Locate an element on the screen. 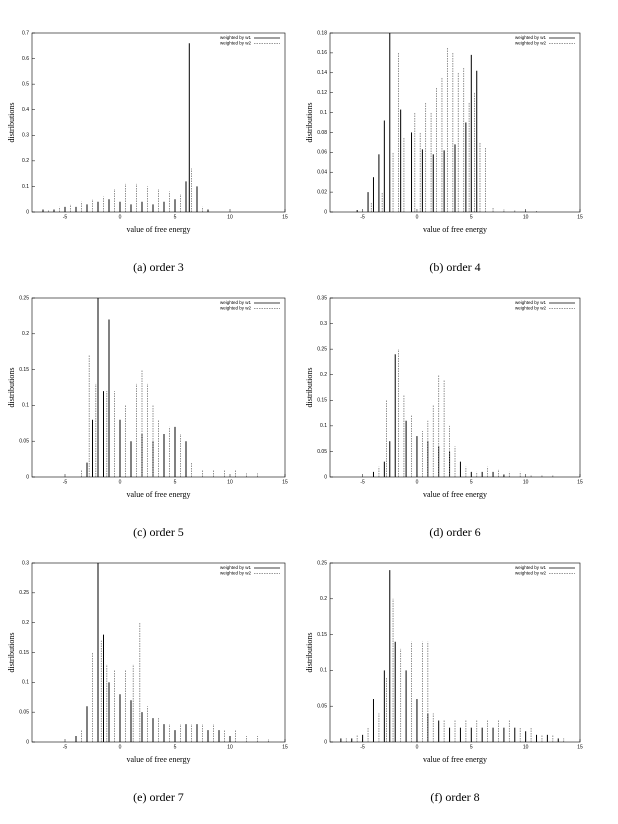  caption: (b) order 4 is located at coordinates (454, 267).